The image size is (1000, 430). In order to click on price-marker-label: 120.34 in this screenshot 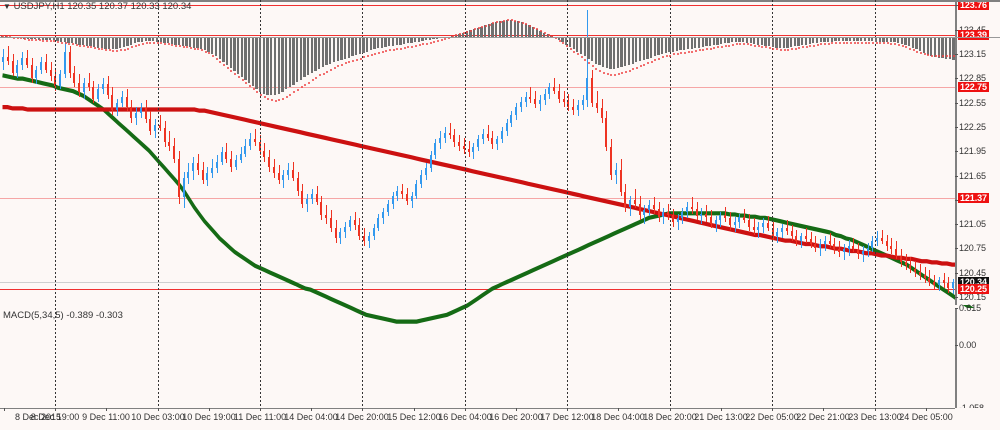, I will do `click(973, 281)`.